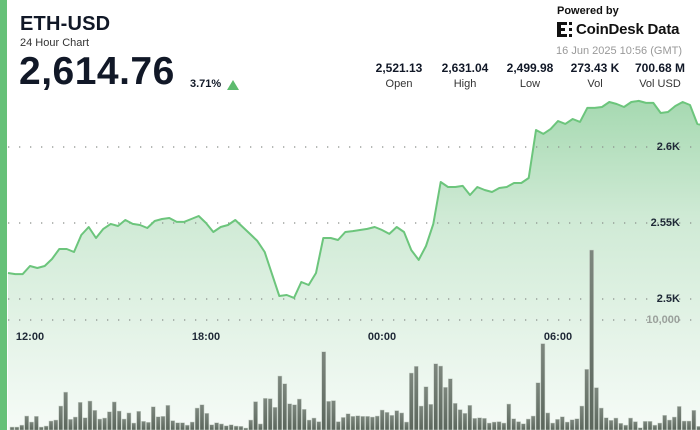 The width and height of the screenshot is (700, 430). I want to click on x-tick-label: 12:00, so click(30, 337).